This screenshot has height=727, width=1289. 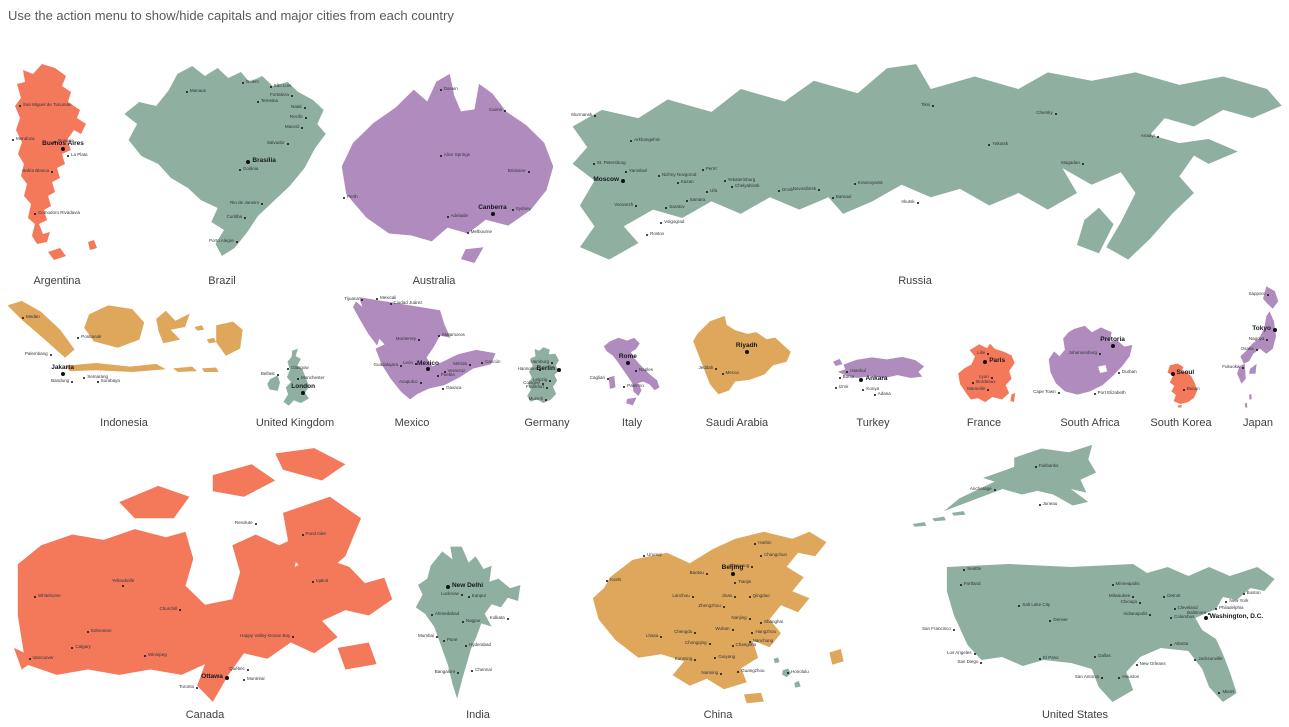 I want to click on country-shape-united-states: Fairbanks Anchorage Juneau, so click(x=1002, y=489).